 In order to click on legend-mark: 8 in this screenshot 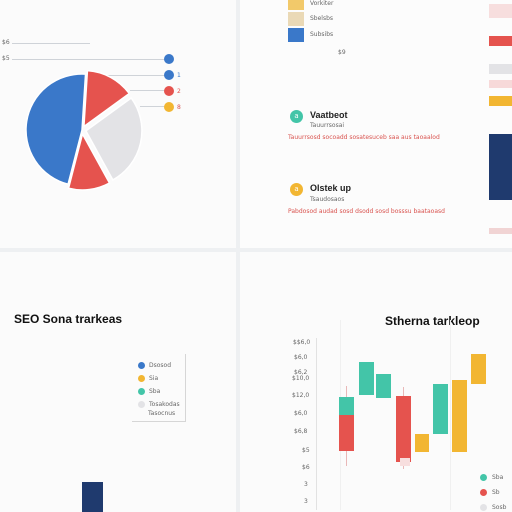, I will do `click(179, 107)`.